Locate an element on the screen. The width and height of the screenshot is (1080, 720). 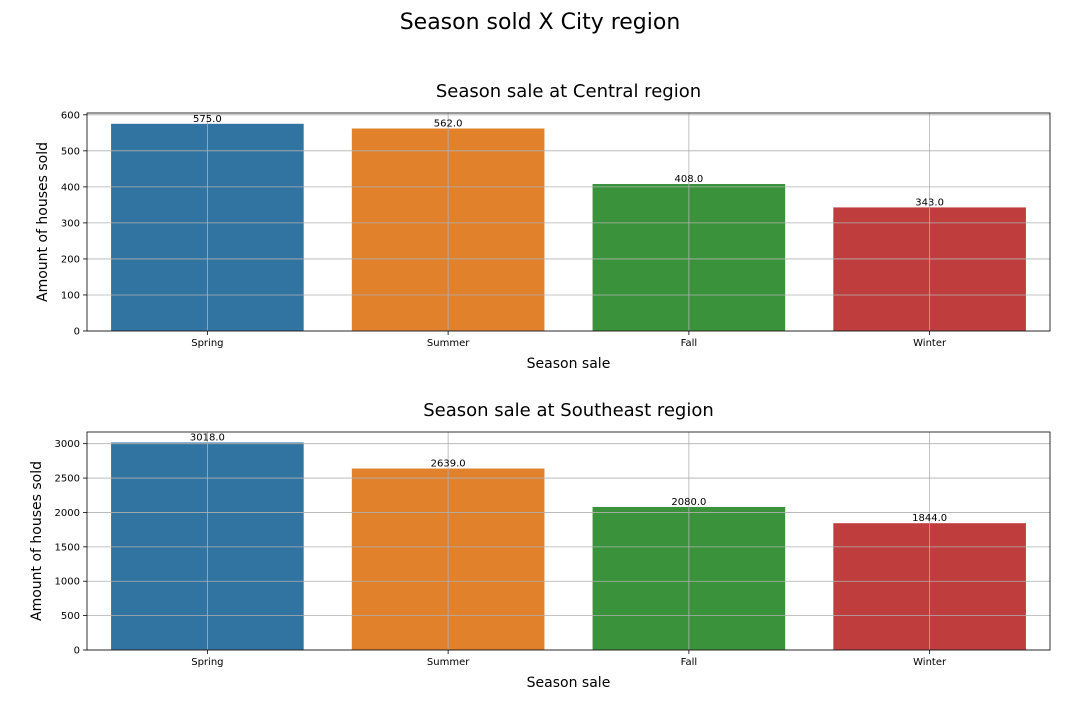
y-tick-label: 2000 is located at coordinates (67, 513).